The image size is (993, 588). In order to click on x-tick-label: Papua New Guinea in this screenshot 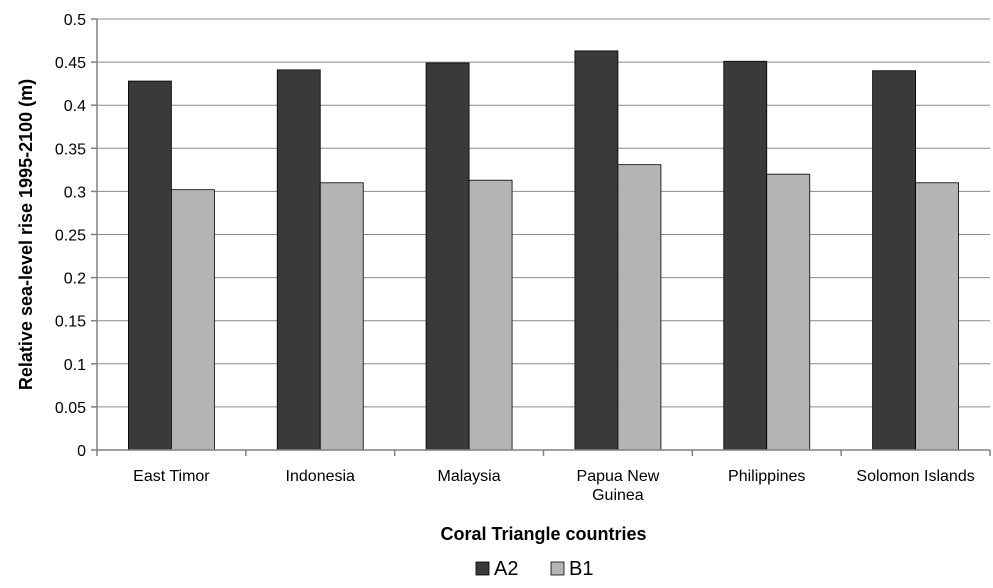, I will do `click(618, 486)`.